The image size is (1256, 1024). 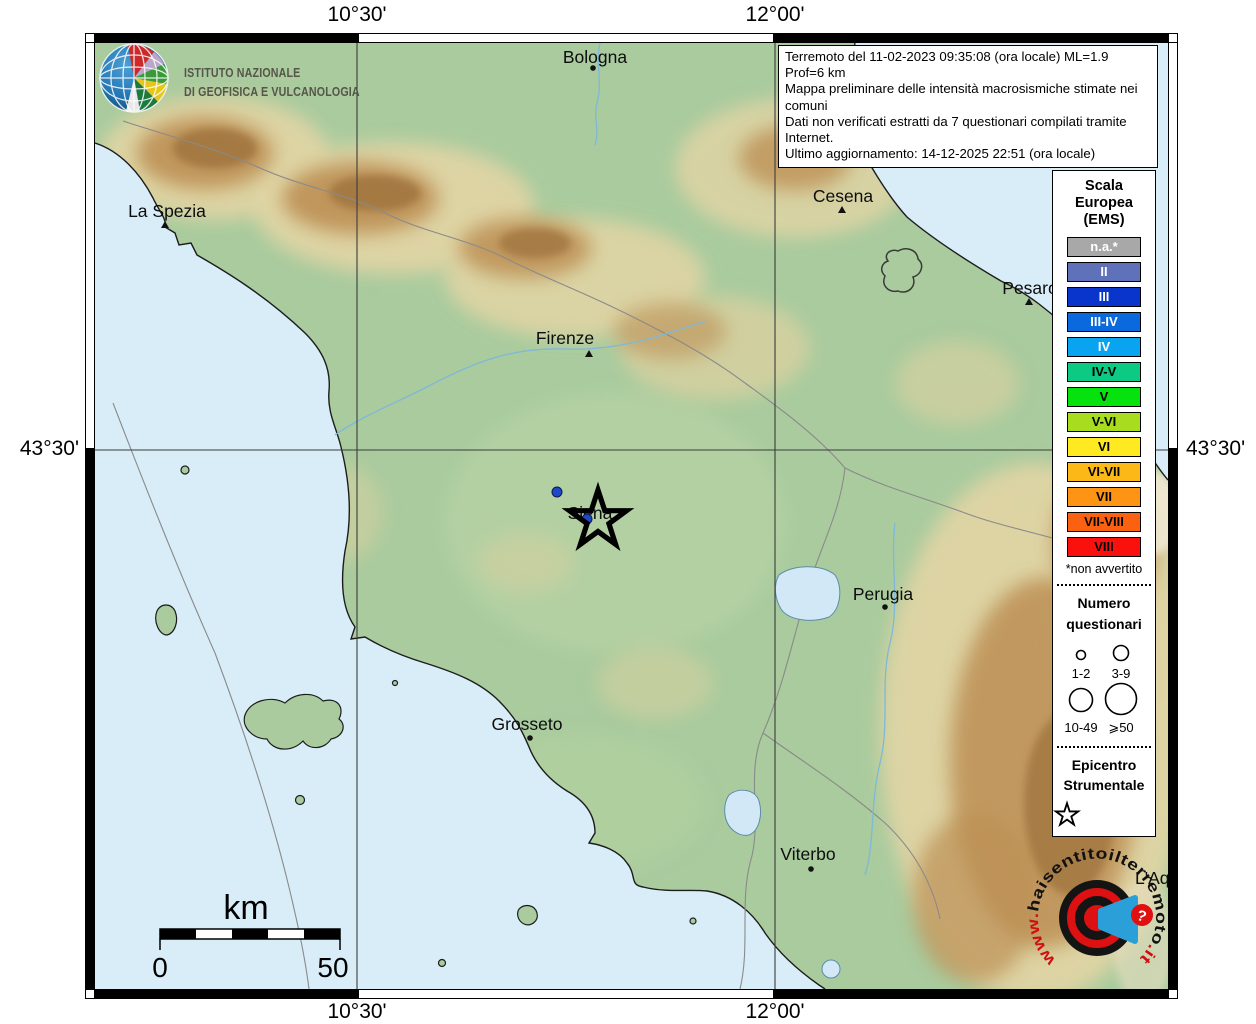 I want to click on ingv-globe-icon, so click(x=134, y=78).